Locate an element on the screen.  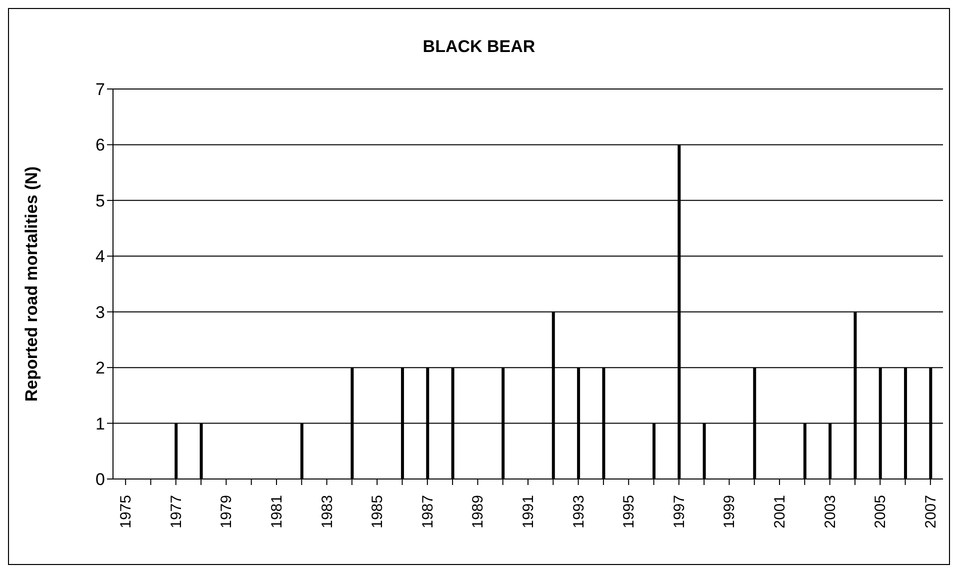
x-tick-label: 1987 is located at coordinates (427, 511).